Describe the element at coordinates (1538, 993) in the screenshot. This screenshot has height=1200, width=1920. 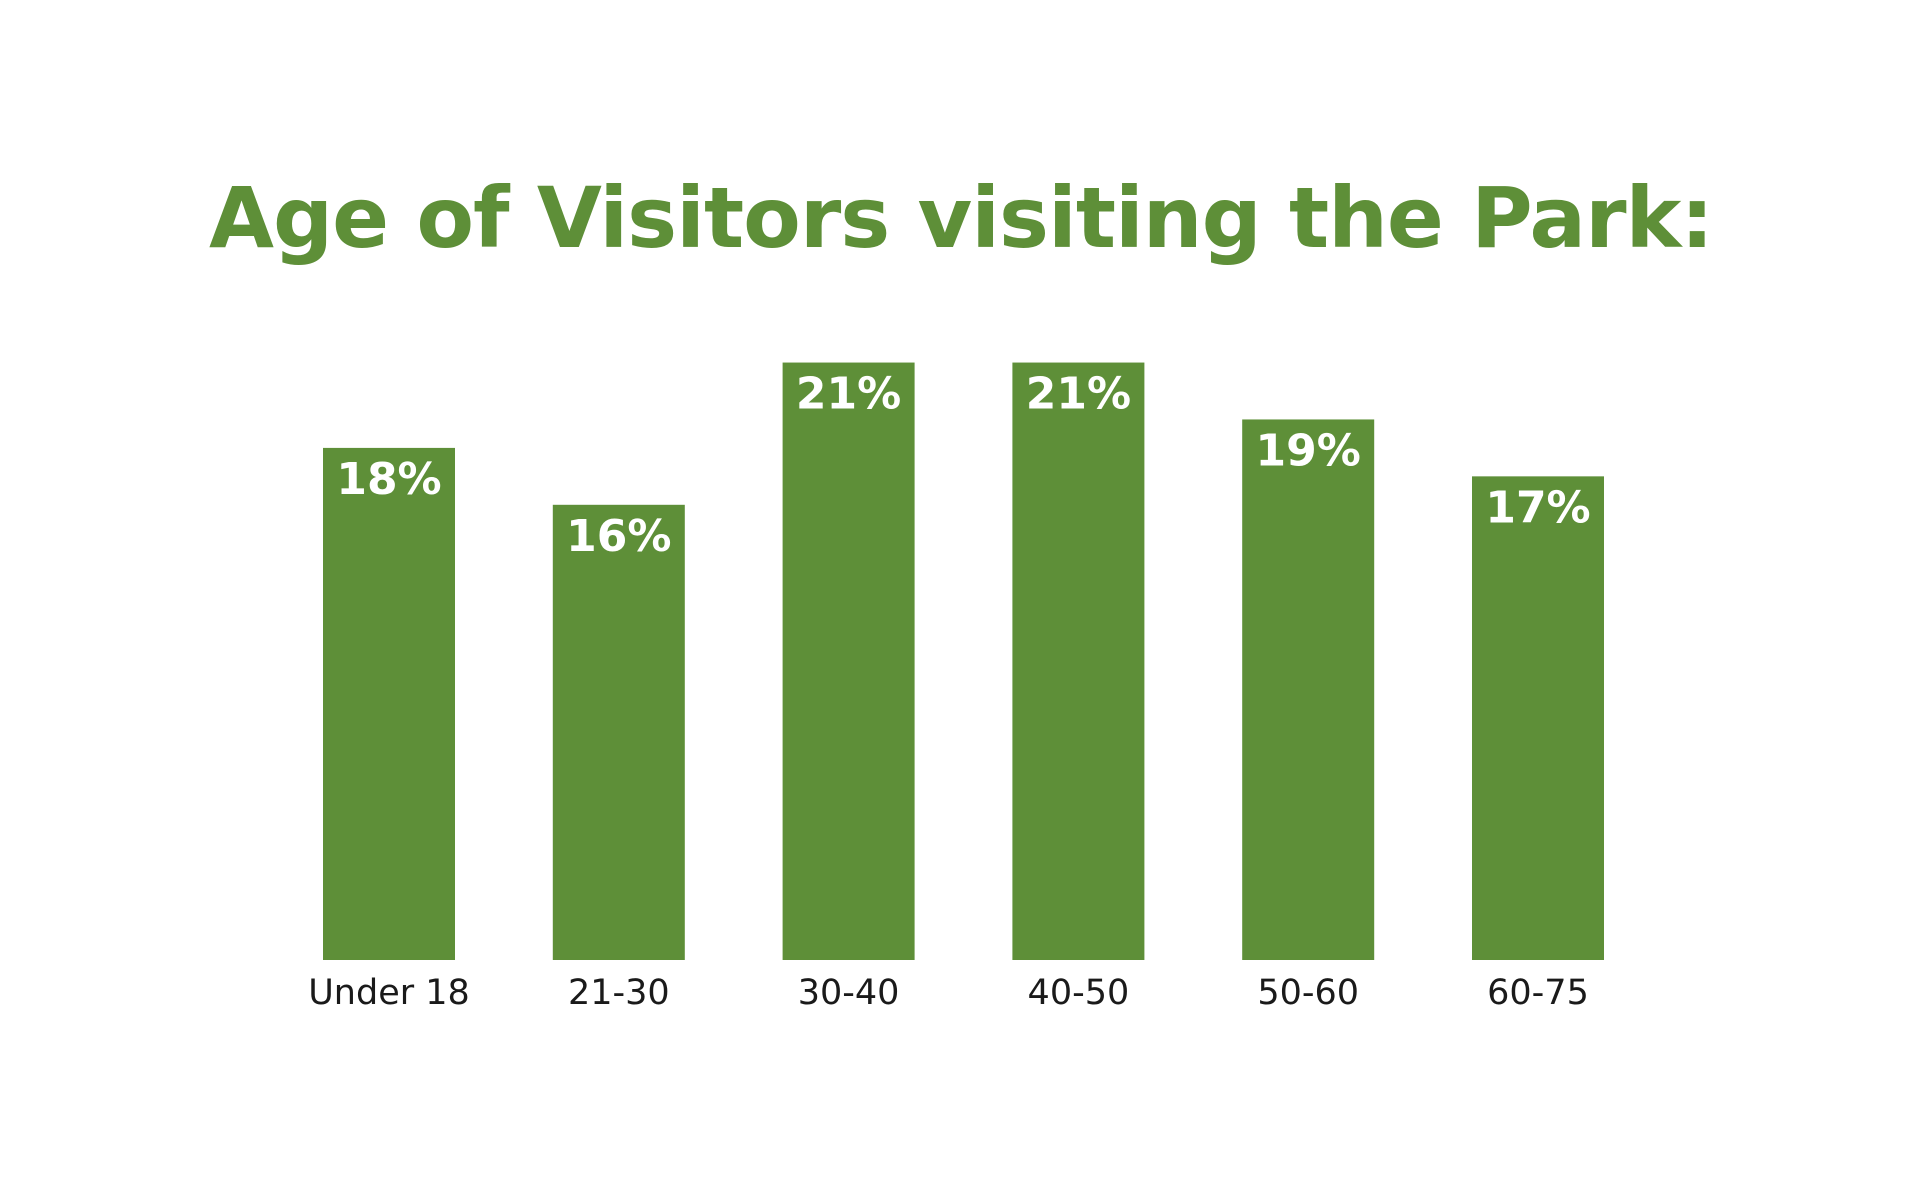
I see `x-tick-label: 60-75` at that location.